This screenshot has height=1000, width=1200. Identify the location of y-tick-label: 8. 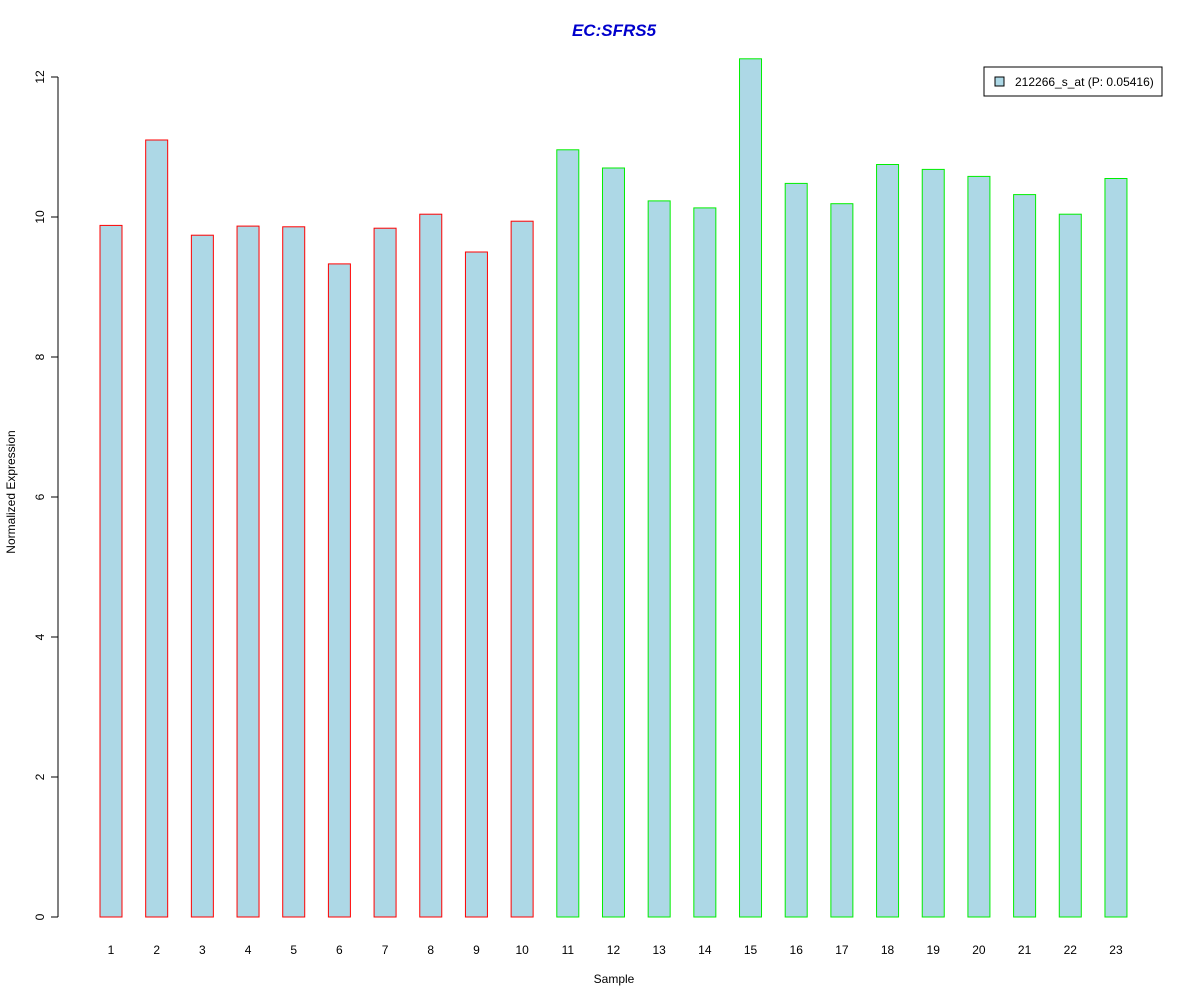
(40, 356).